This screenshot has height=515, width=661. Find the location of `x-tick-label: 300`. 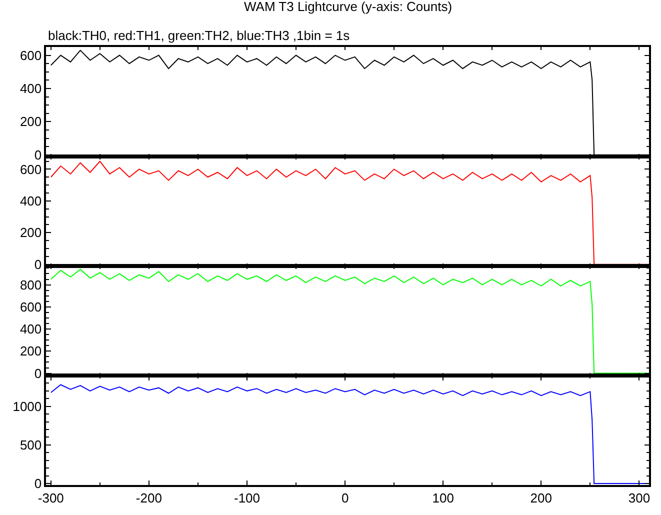

x-tick-label: 300 is located at coordinates (639, 498).